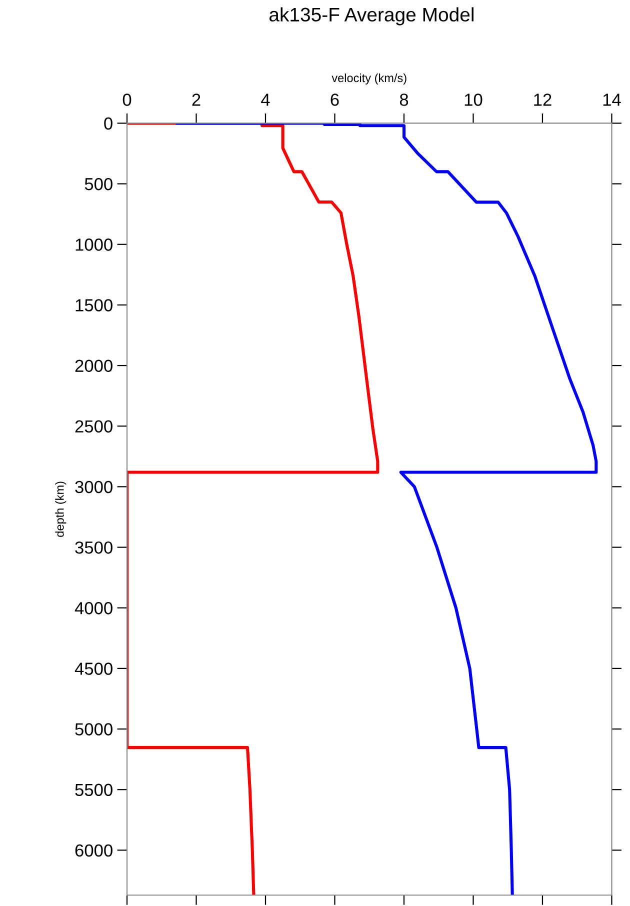 This screenshot has height=906, width=630. I want to click on y-tick-label: 3500, so click(93, 547).